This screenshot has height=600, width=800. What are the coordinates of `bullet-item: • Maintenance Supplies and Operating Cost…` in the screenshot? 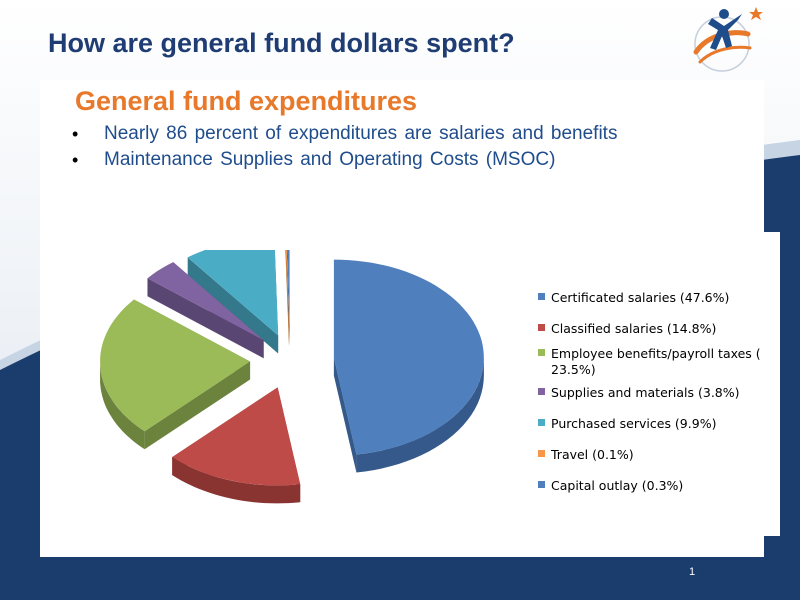 It's located at (342, 160).